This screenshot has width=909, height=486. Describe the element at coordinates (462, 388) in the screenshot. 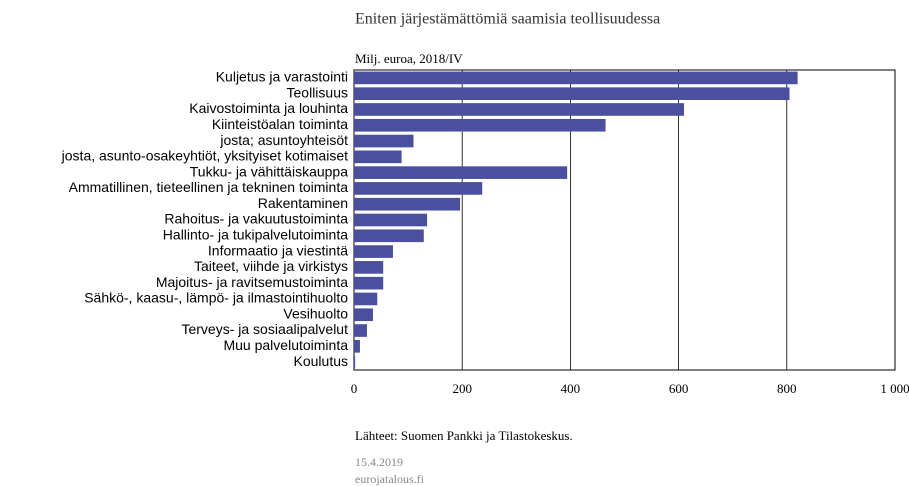

I see `x-tick-label: 200` at that location.